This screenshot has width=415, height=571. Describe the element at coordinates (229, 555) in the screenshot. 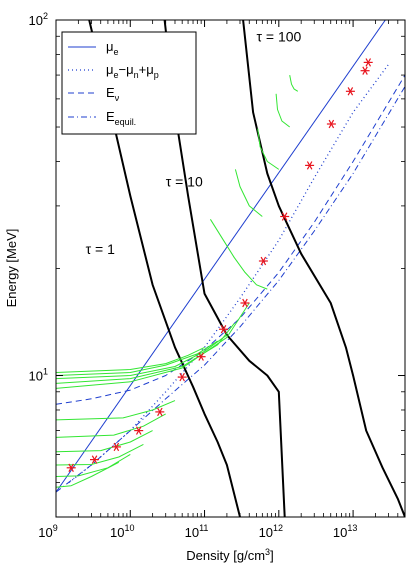

I see `x-axis-label: Density [g/cm3]` at that location.